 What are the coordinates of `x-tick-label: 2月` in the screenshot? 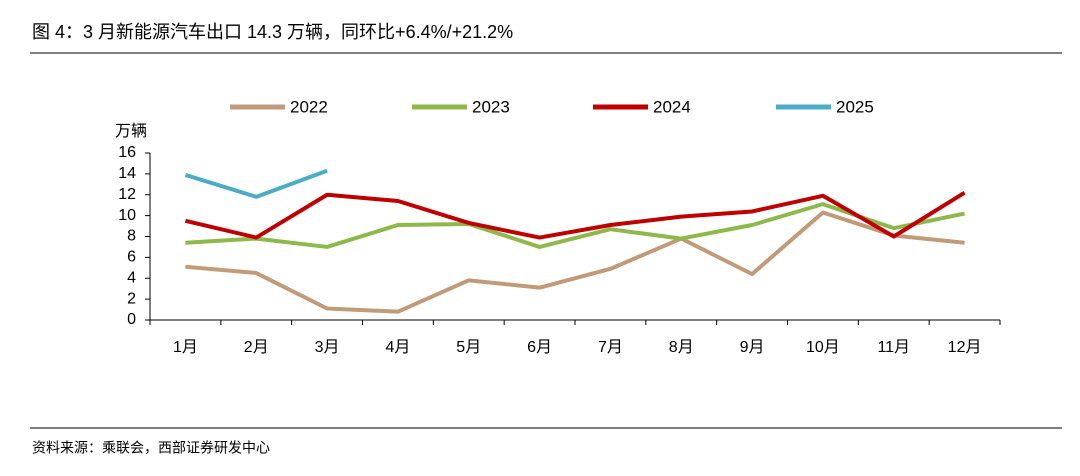 It's located at (256, 347).